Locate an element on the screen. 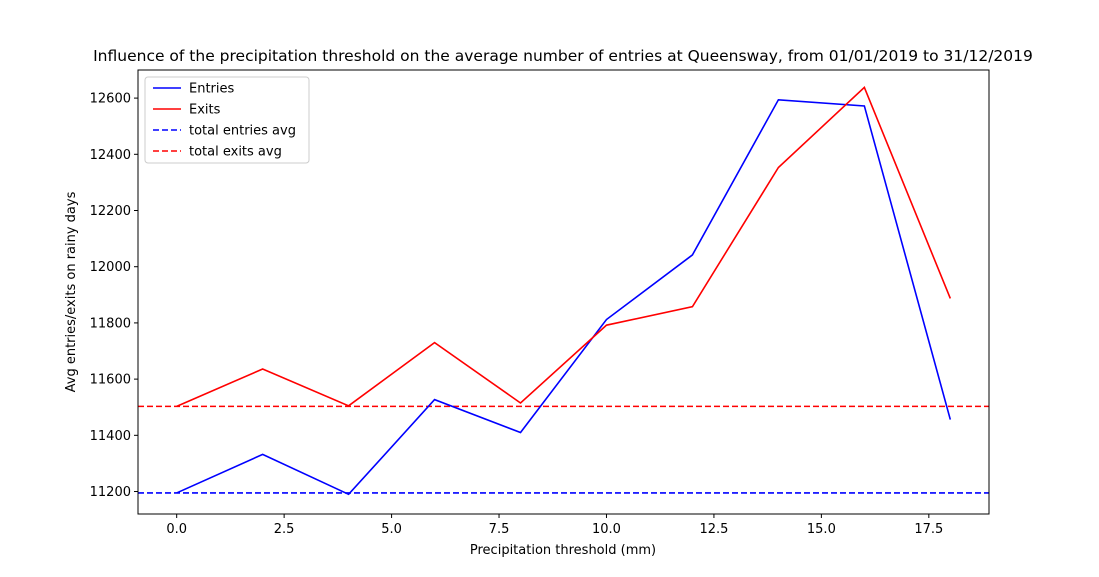  y-tick-label: 11200 is located at coordinates (110, 492).